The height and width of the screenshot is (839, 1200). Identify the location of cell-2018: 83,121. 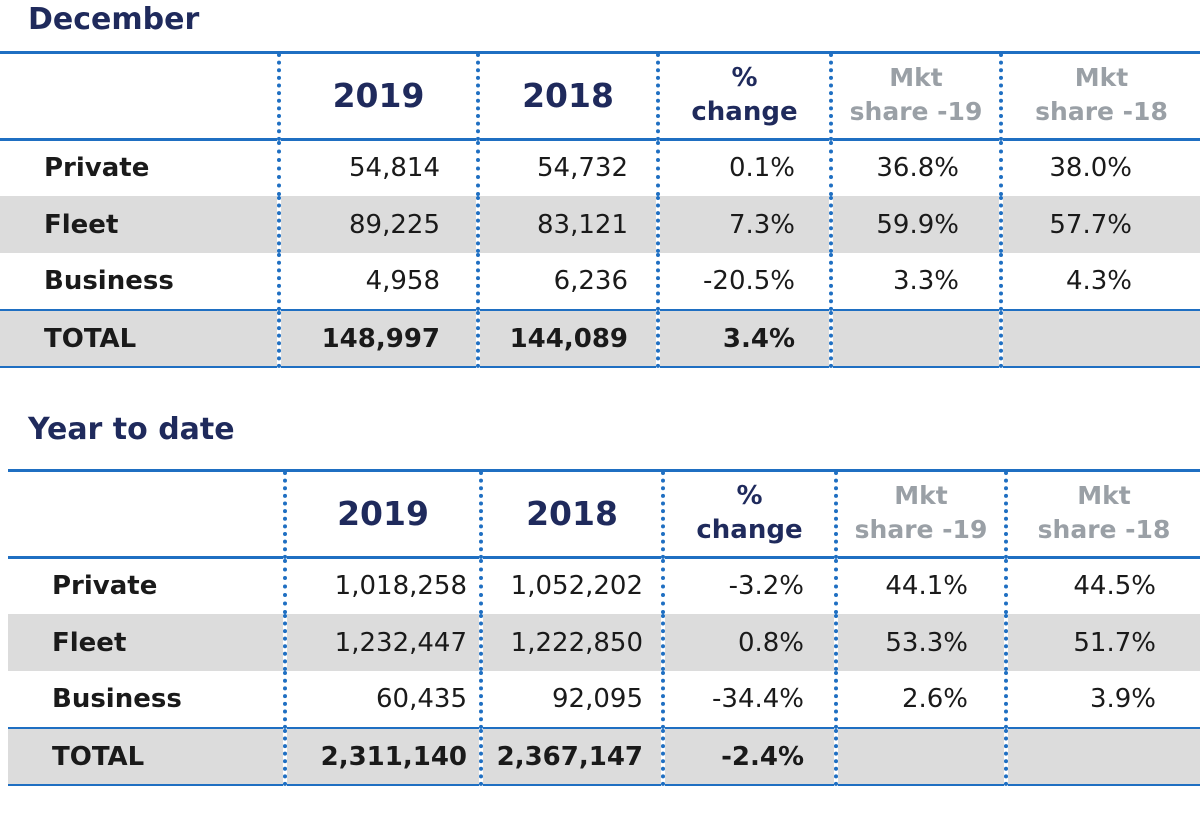
(567, 224).